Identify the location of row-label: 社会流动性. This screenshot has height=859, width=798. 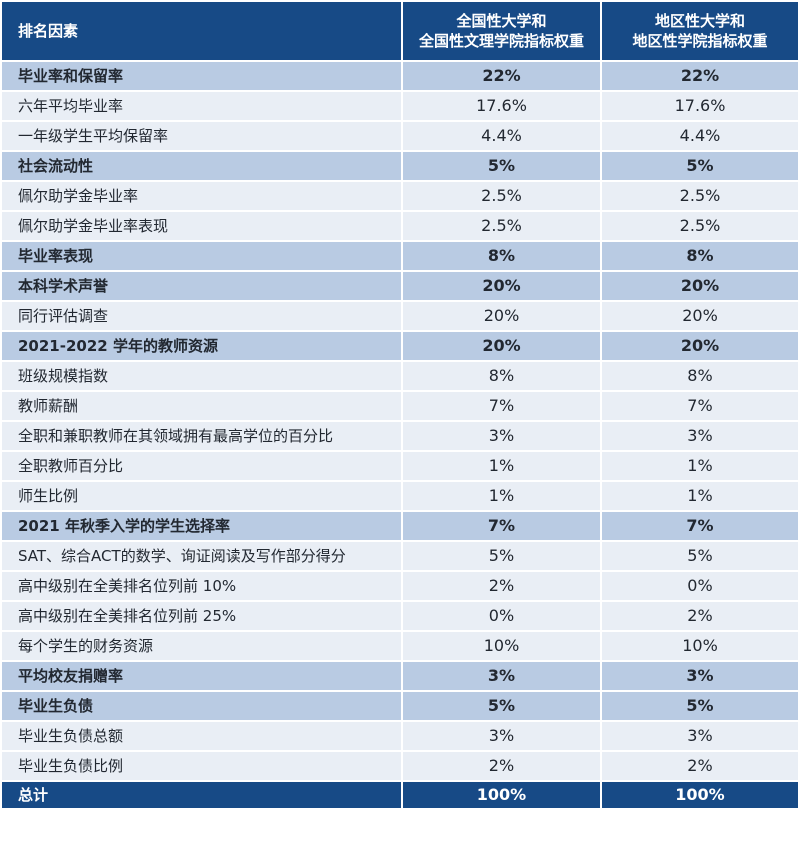
(201, 166).